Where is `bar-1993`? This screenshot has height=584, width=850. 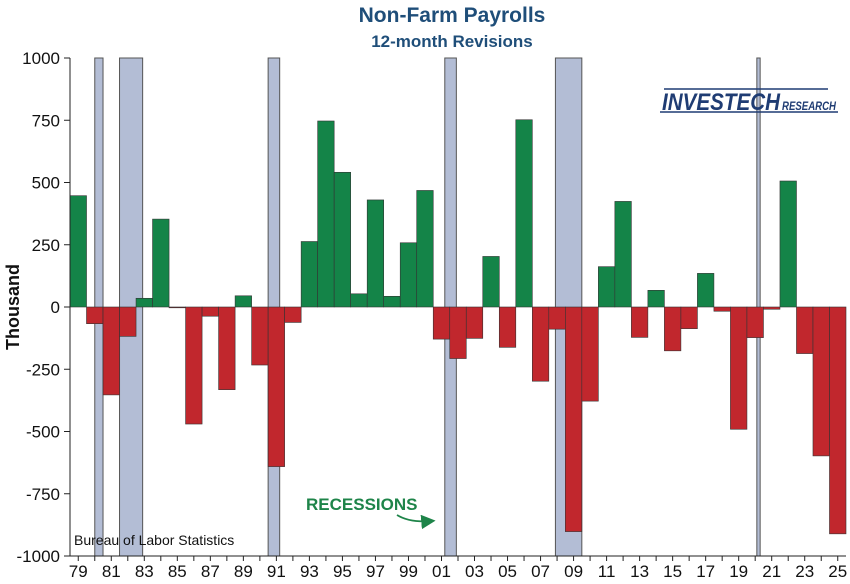
bar-1993 is located at coordinates (309, 274).